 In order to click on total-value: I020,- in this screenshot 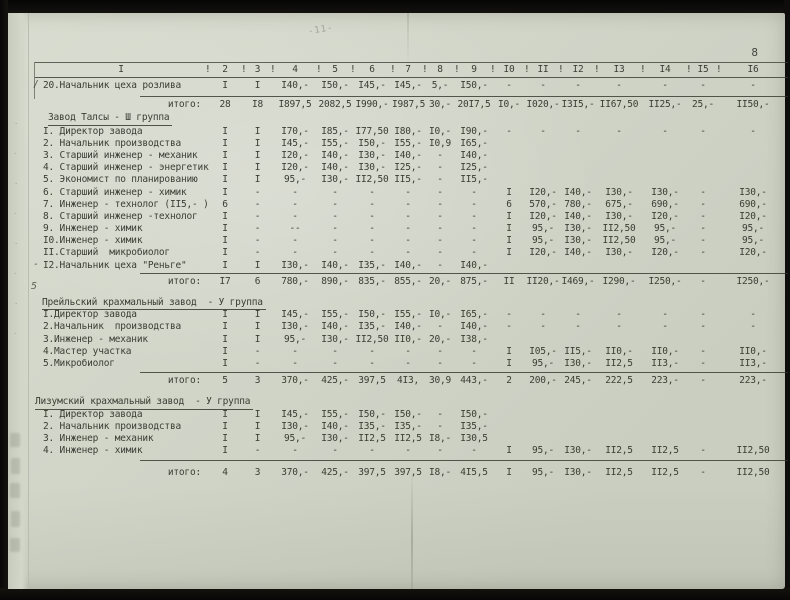, I will do `click(543, 105)`.